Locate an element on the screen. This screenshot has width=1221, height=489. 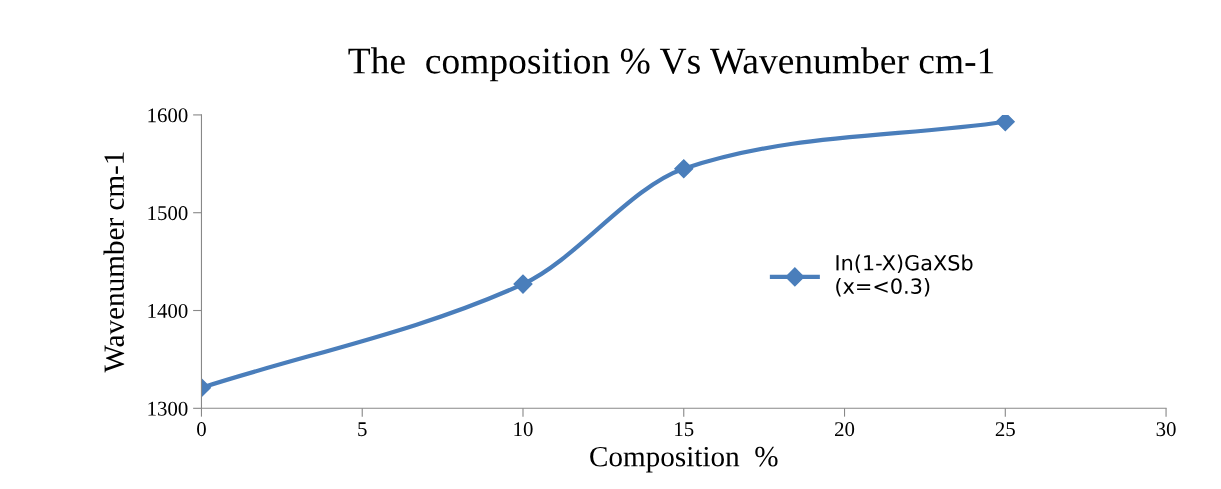
x-tick-label: 5 is located at coordinates (362, 429).